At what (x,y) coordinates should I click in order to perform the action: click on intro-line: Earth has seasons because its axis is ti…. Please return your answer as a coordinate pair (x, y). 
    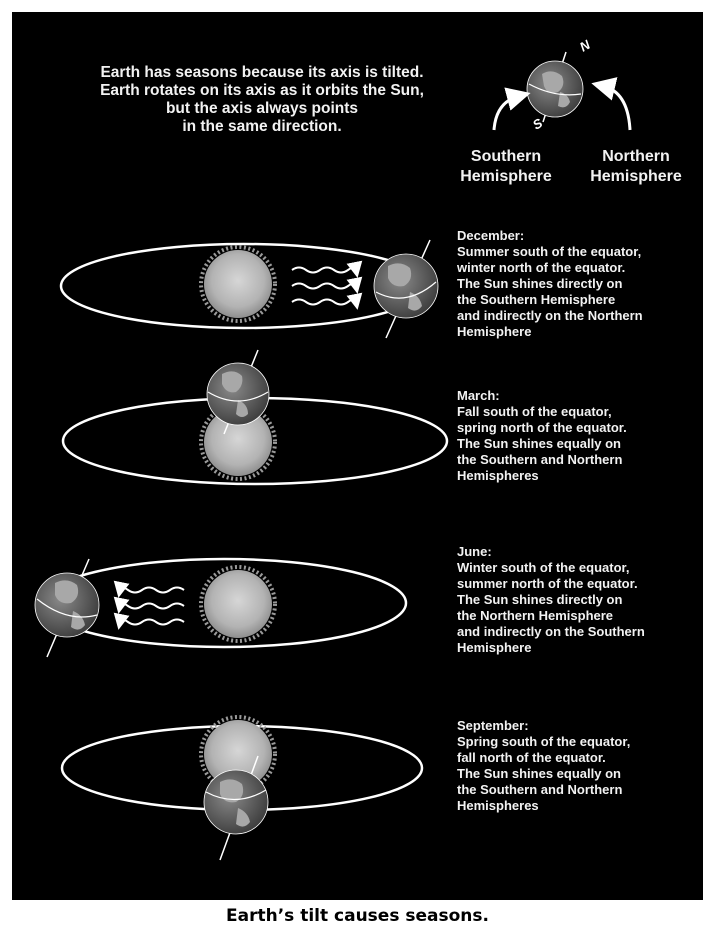
    Looking at the image, I should click on (262, 72).